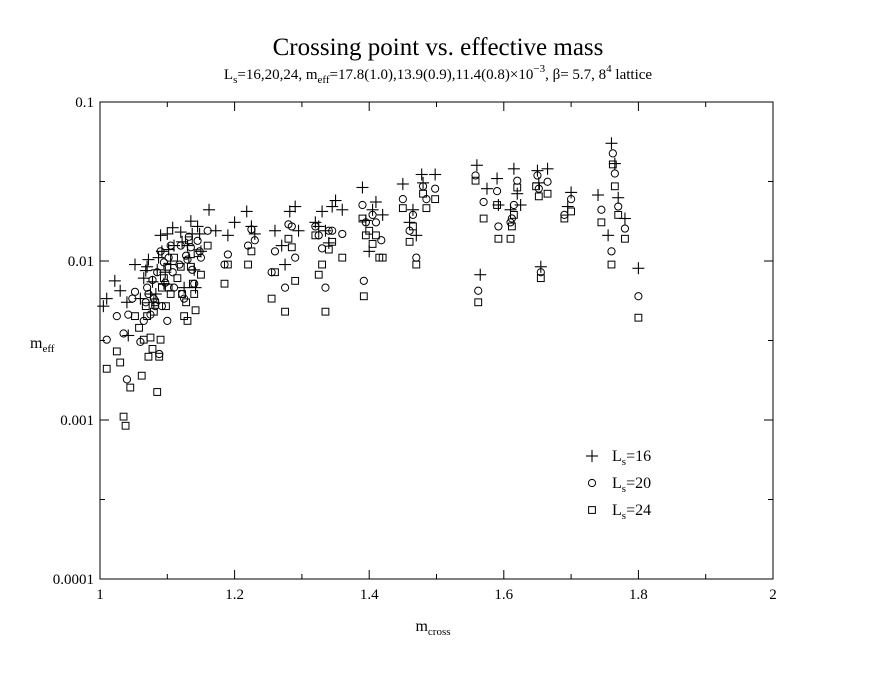 This screenshot has width=872, height=674. I want to click on legend-marker-circle, so click(592, 483).